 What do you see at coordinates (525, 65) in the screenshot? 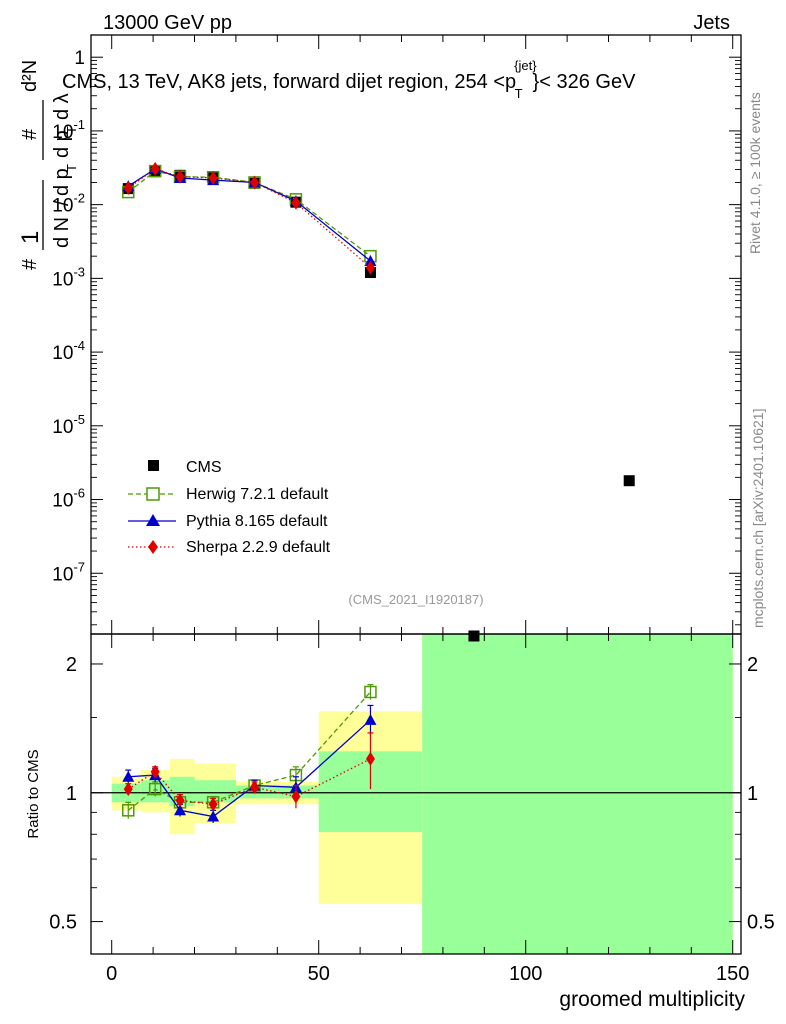
I see `title-superscript: {jet}` at bounding box center [525, 65].